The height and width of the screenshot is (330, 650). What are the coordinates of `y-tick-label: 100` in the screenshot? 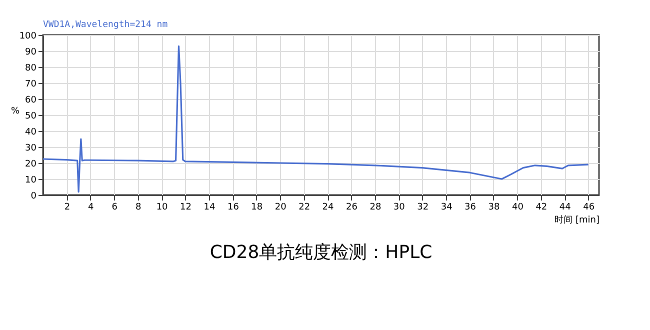 It's located at (28, 37).